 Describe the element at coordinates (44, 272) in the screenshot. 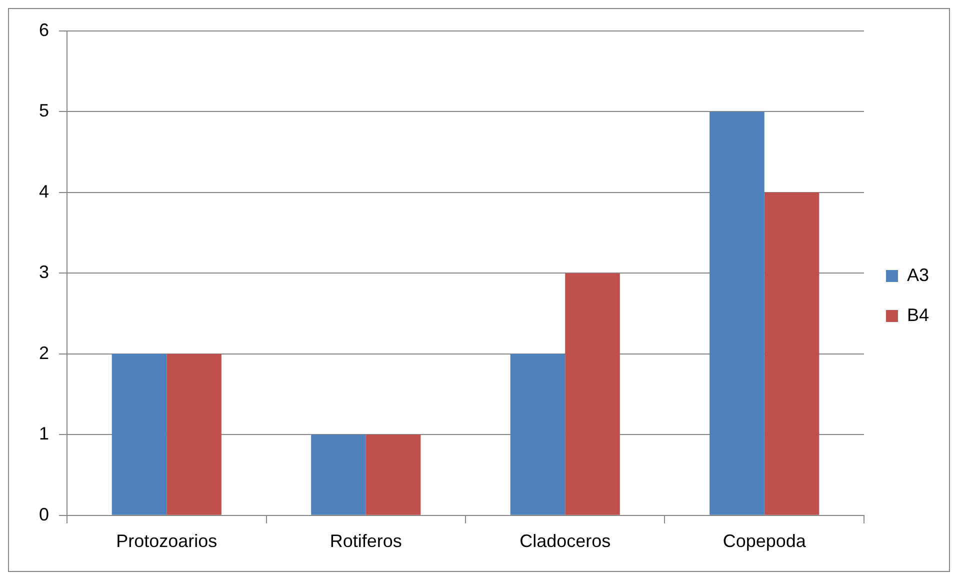

I see `y-tick-label: 3` at that location.